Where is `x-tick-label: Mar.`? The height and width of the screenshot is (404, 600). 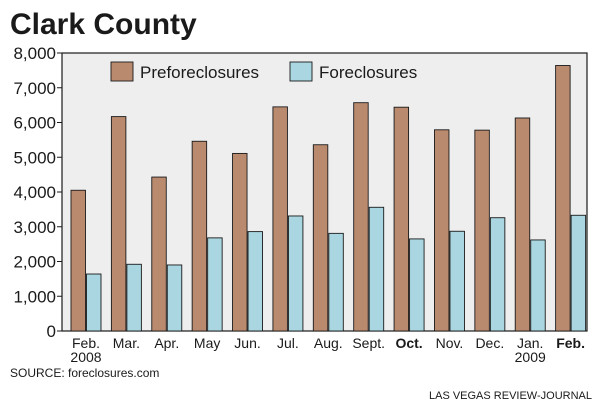 x-tick-label: Mar. is located at coordinates (126, 343).